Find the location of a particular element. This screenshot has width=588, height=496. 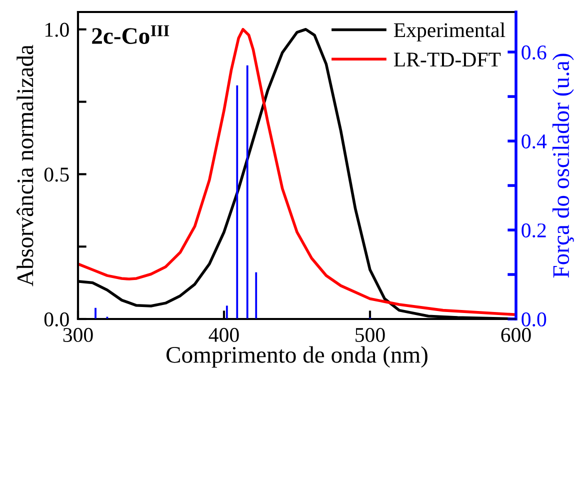

x-tick-label: 400 is located at coordinates (223, 335).